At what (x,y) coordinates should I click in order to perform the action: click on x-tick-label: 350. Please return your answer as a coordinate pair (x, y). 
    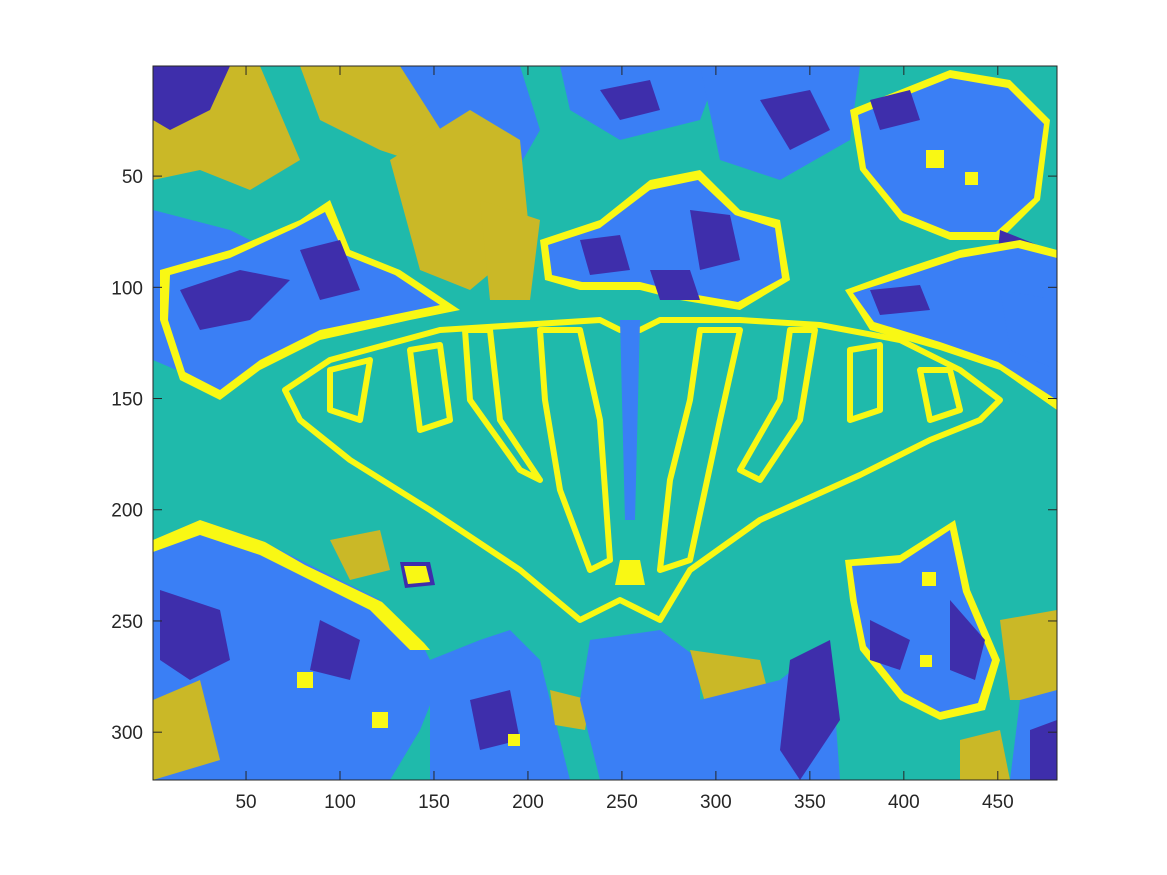
    Looking at the image, I should click on (810, 802).